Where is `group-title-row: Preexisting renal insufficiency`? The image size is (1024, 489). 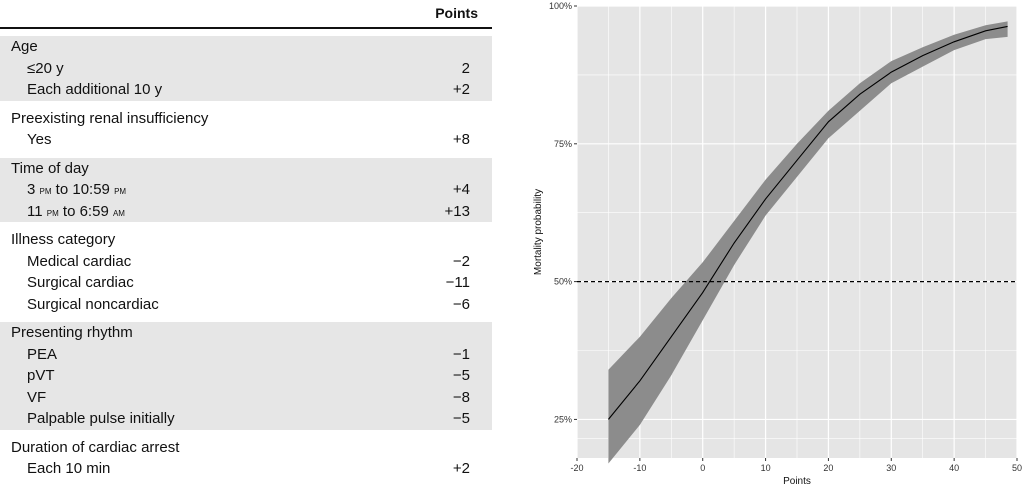 group-title-row: Preexisting renal insufficiency is located at coordinates (246, 119).